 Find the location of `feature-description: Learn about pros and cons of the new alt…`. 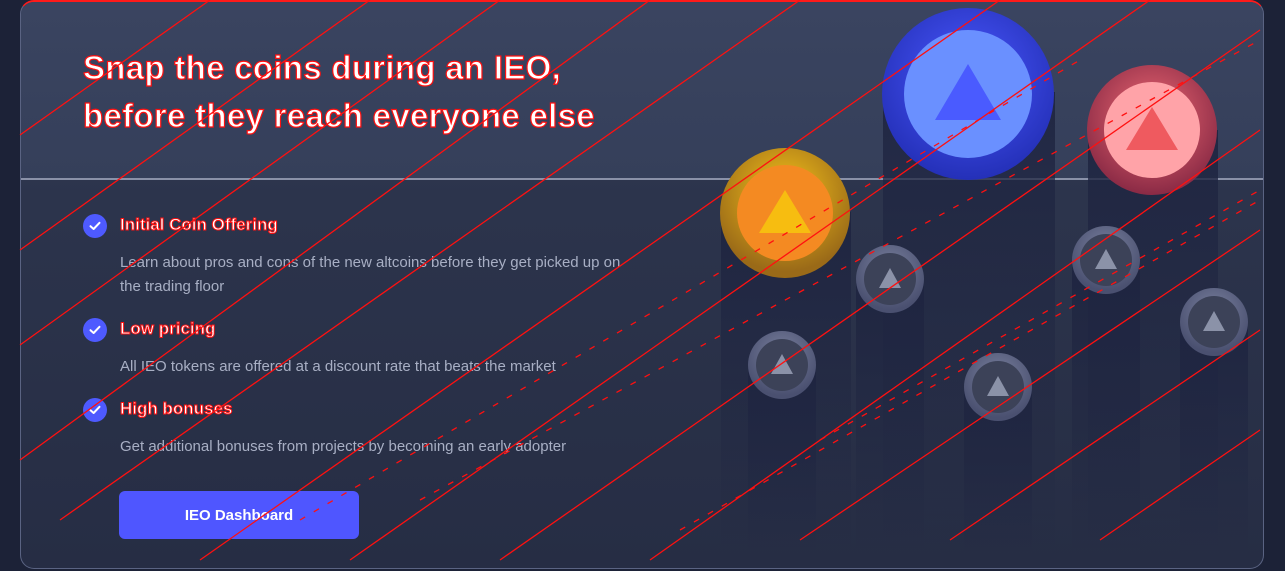

feature-description: Learn about pros and cons of the new alt… is located at coordinates (370, 274).